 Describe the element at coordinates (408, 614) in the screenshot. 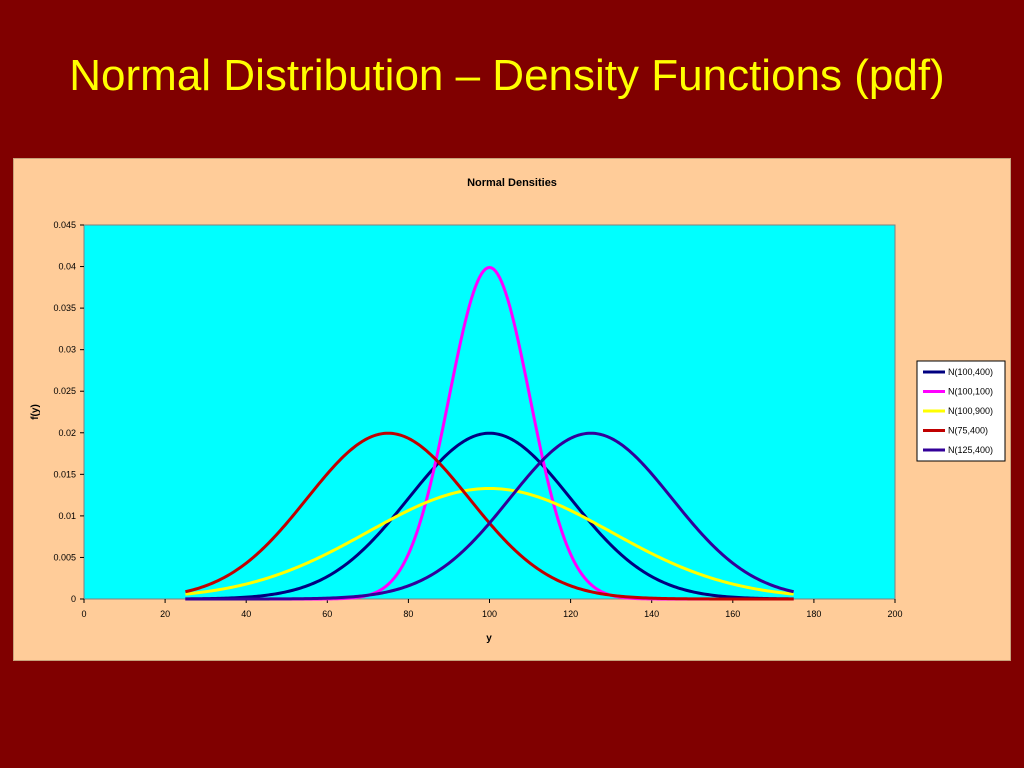

I see `x-tick-label: 80` at that location.